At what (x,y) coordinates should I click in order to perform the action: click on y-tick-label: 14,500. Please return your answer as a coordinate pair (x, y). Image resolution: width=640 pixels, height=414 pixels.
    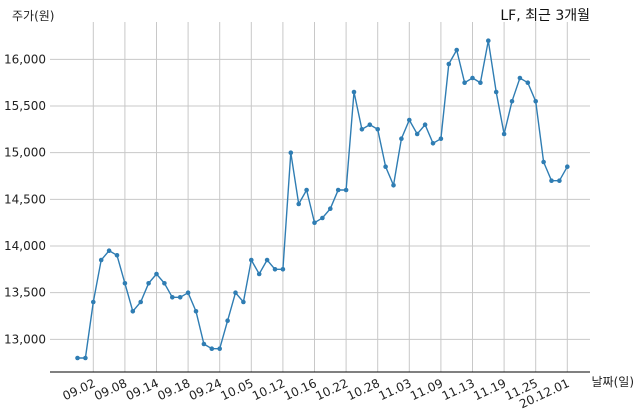
    Looking at the image, I should click on (25, 199).